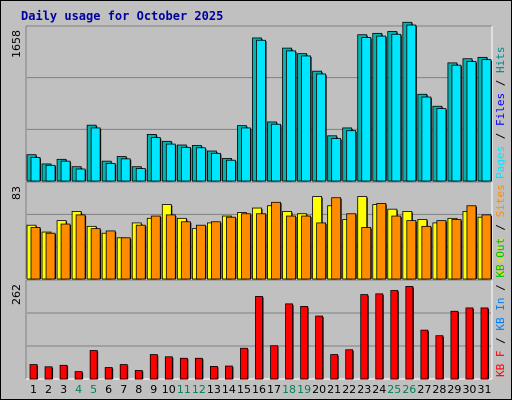 This screenshot has width=512, height=400. I want to click on y-max-label: 1658, so click(16, 44).